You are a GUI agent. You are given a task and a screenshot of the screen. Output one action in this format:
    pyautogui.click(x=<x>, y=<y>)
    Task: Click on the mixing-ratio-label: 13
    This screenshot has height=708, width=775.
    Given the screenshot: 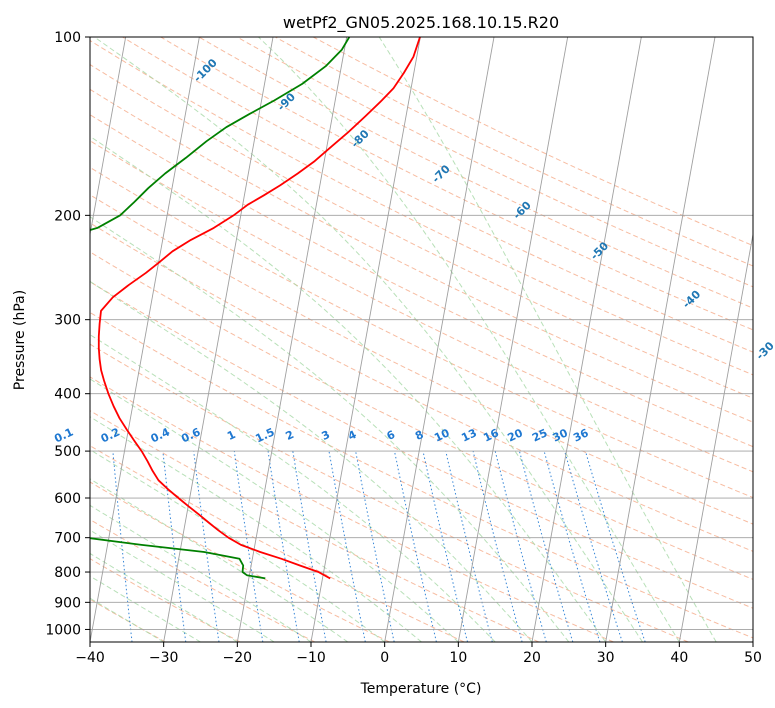 What is the action you would take?
    pyautogui.click(x=468, y=435)
    